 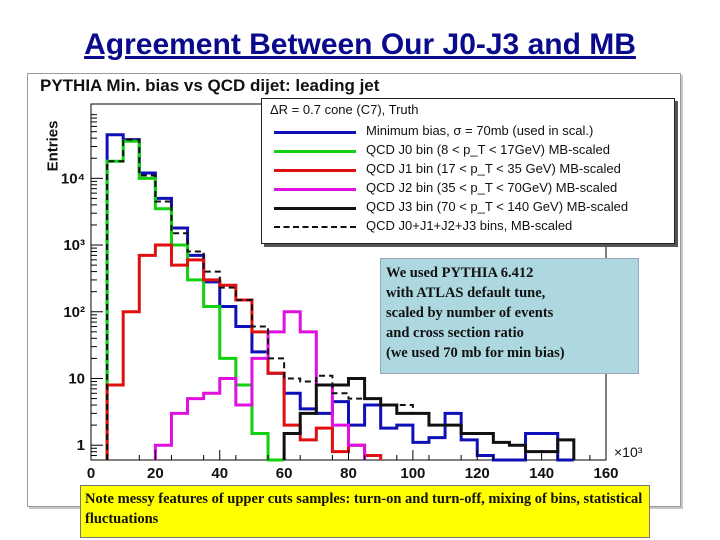 What do you see at coordinates (541, 473) in the screenshot?
I see `x-tick-label: 140` at bounding box center [541, 473].